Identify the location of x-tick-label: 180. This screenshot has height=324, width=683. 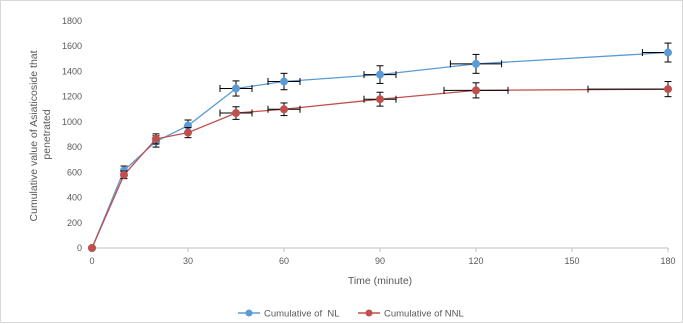
(667, 261).